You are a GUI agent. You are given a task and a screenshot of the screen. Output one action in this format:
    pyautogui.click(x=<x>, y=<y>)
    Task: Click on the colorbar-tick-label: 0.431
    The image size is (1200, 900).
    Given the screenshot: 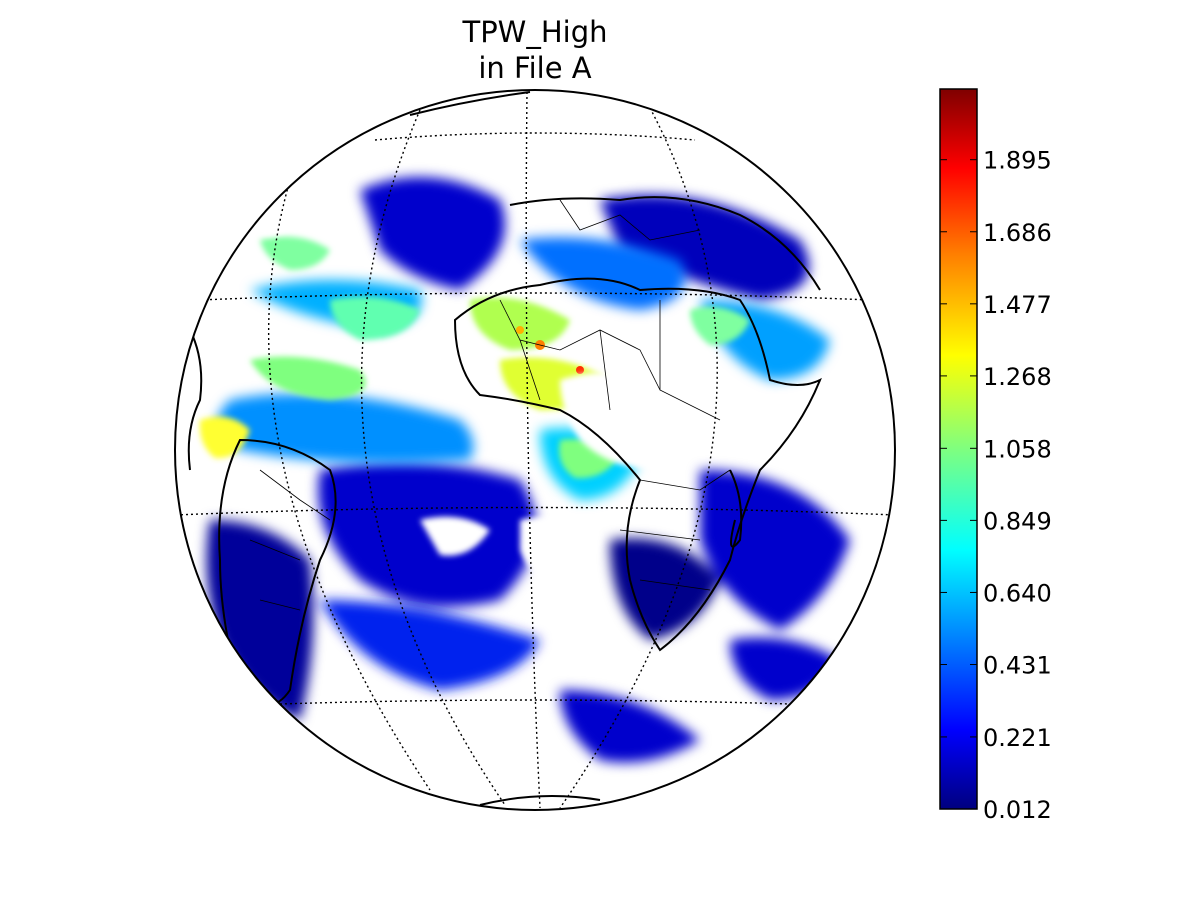 What is the action you would take?
    pyautogui.click(x=1017, y=666)
    